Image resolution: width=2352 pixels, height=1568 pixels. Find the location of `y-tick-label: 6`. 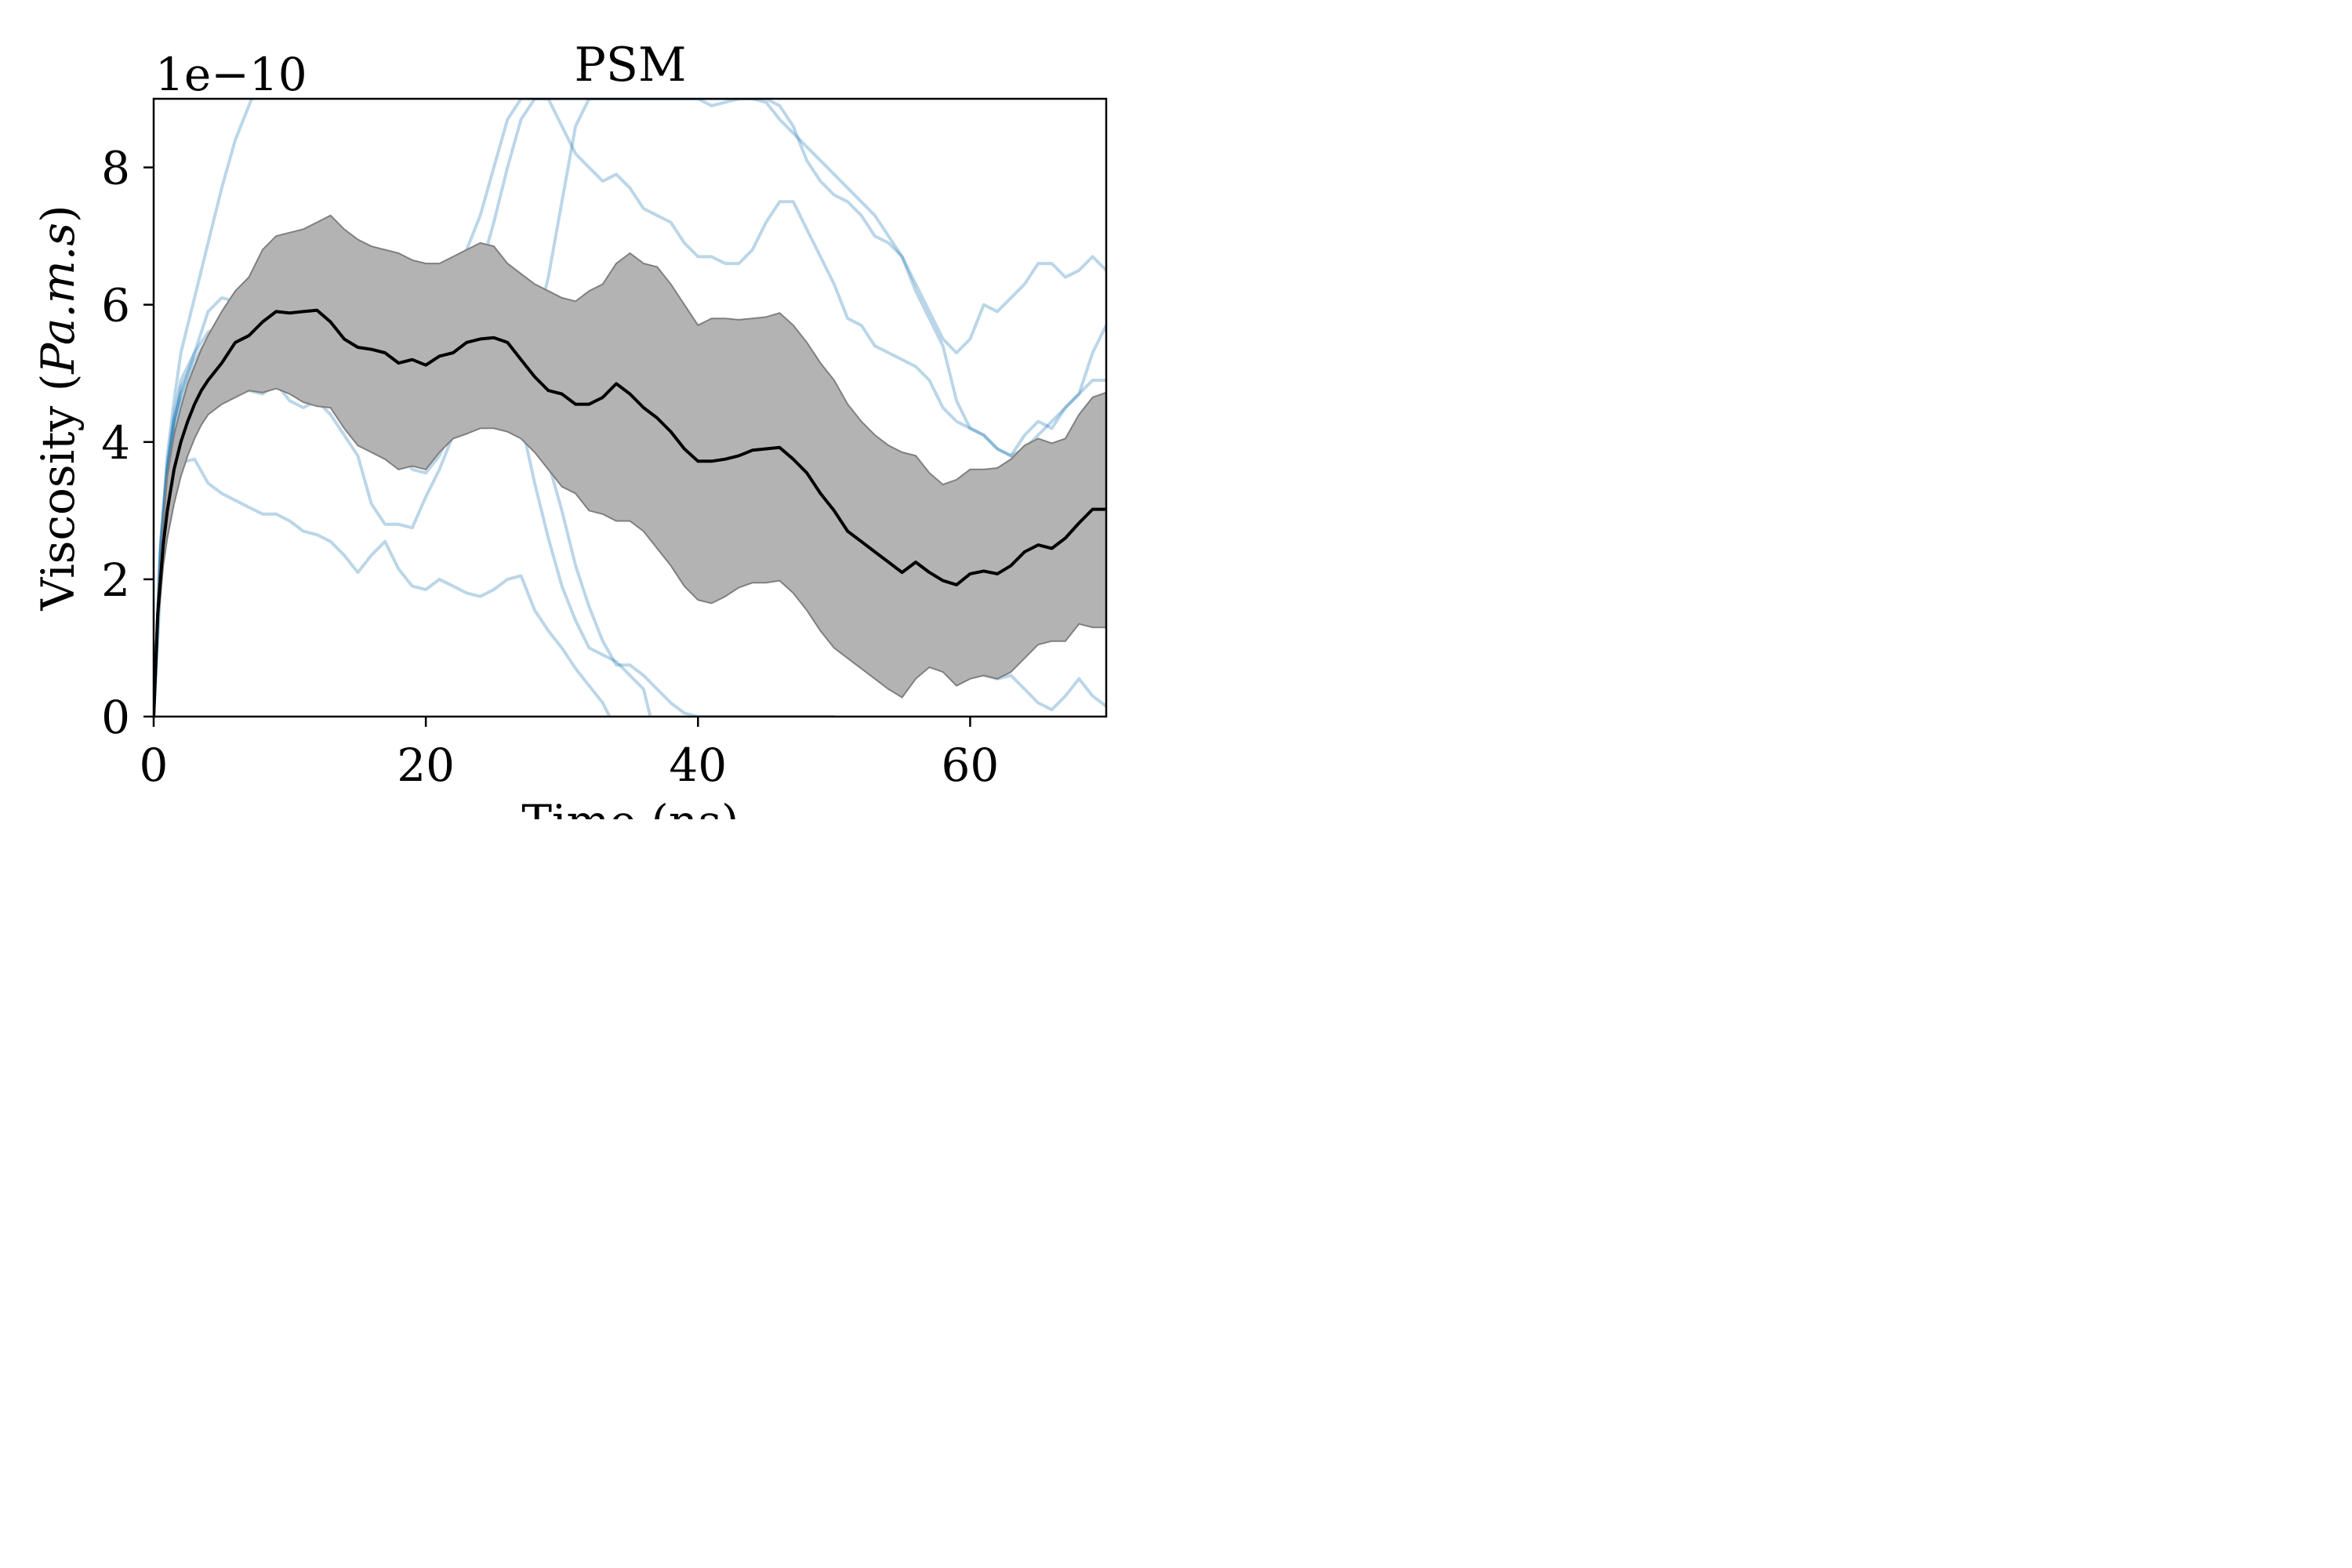

y-tick-label: 6 is located at coordinates (115, 305).